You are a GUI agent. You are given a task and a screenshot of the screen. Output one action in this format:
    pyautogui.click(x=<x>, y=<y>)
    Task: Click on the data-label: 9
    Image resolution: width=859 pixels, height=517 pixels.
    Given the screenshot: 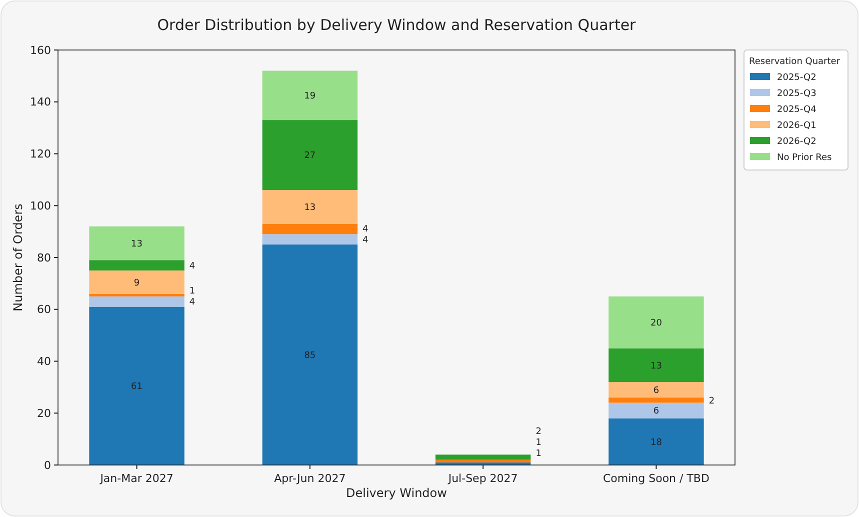 What is the action you would take?
    pyautogui.click(x=137, y=283)
    